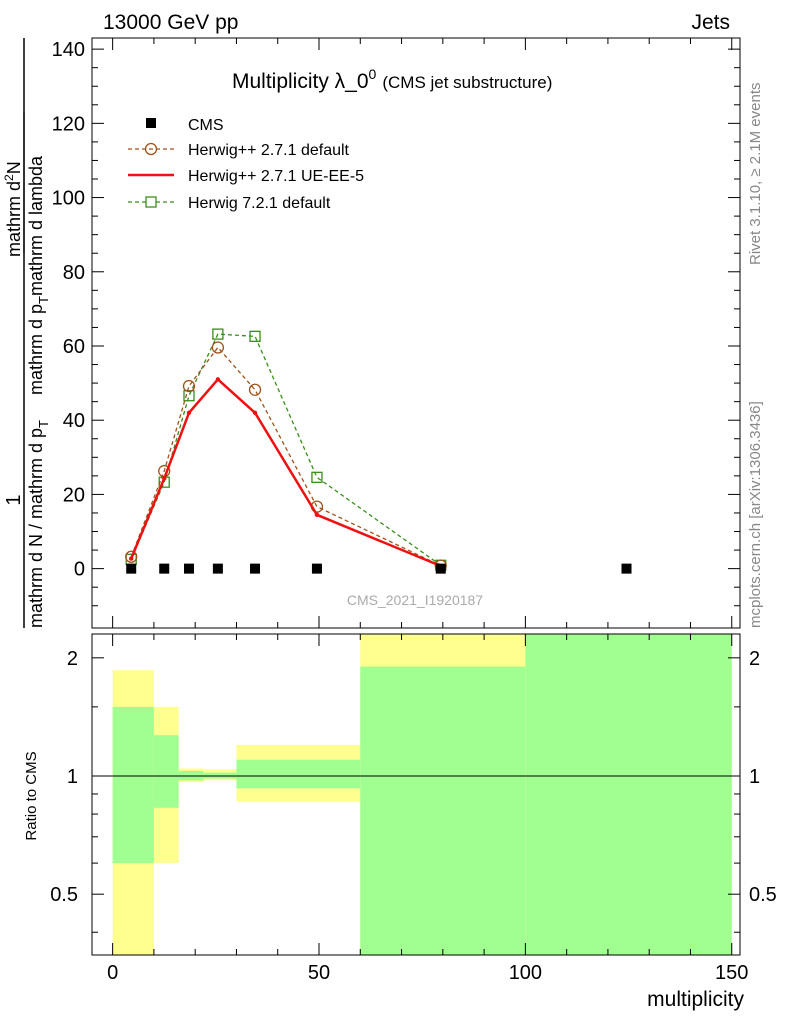 Image resolution: width=786 pixels, height=1024 pixels. What do you see at coordinates (43, 424) in the screenshot?
I see `y-label-den-sub: T` at bounding box center [43, 424].